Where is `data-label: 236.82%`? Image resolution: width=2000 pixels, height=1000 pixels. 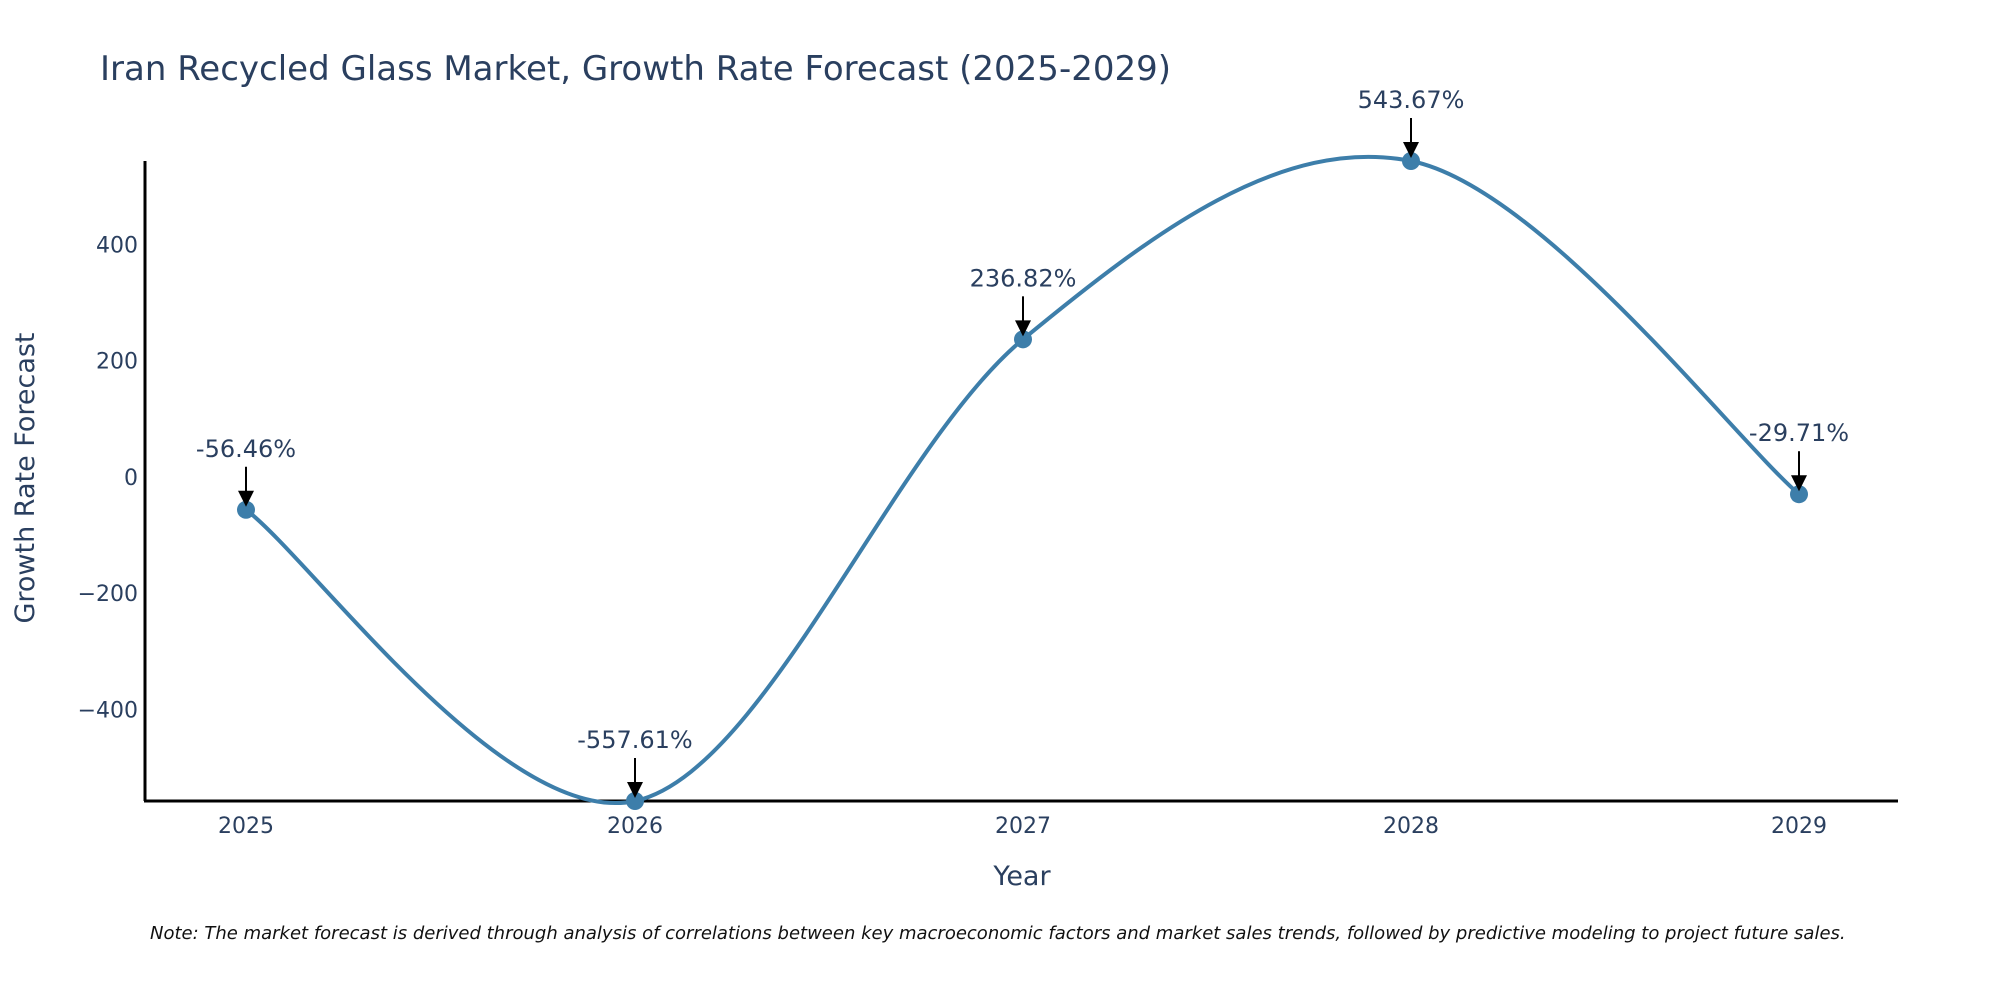 data-label: 236.82% is located at coordinates (1023, 278).